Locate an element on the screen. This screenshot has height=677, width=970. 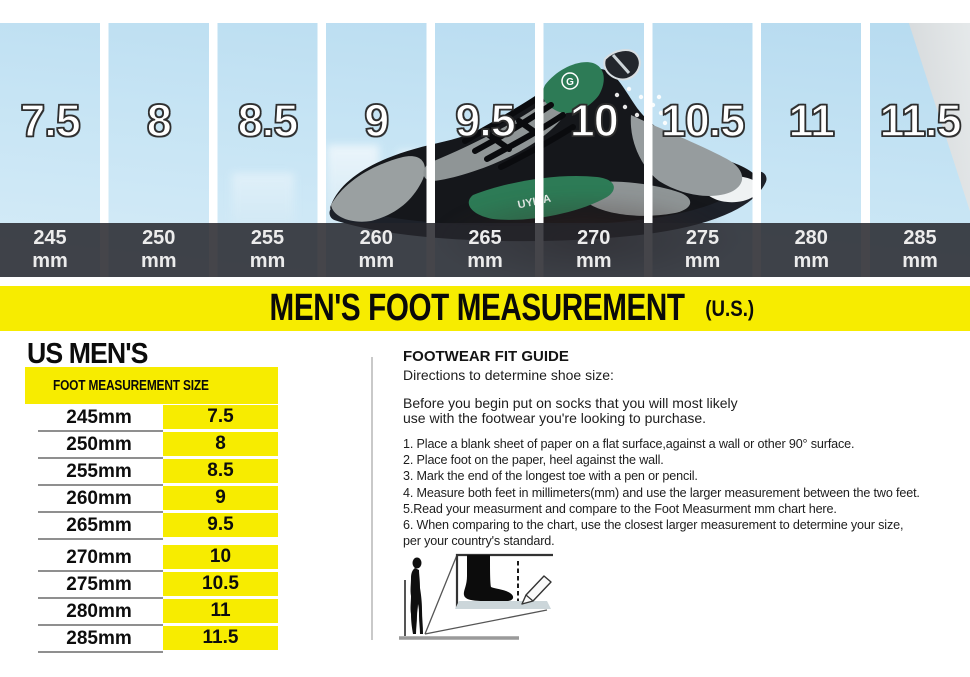
table-header: FOOT MEASUREMENT SIZE is located at coordinates (151, 385).